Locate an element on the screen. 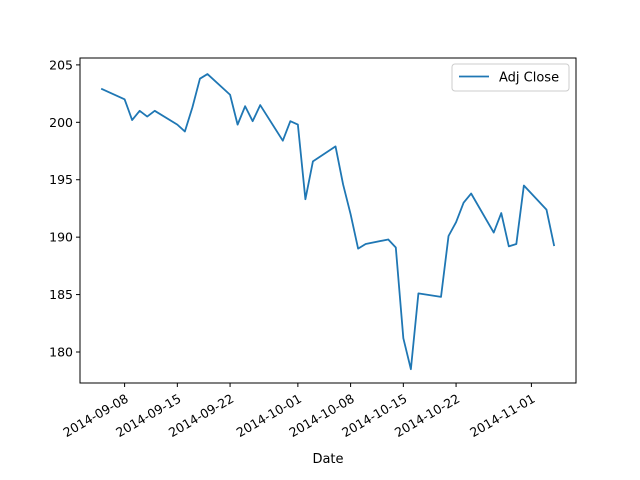 This screenshot has height=480, width=640. legend-label: Adj Close is located at coordinates (529, 78).